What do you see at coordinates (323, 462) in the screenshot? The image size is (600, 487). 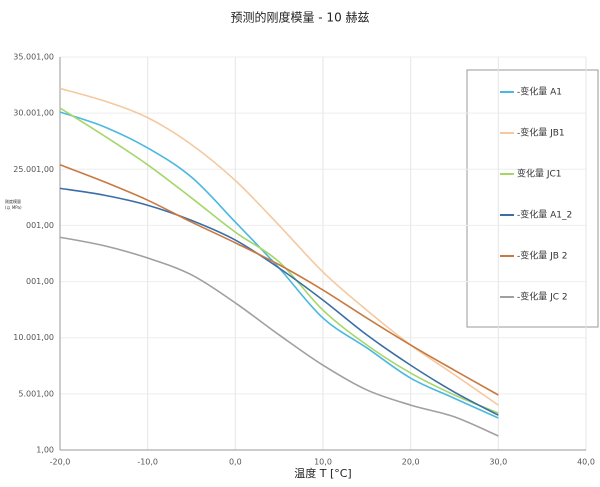 I see `x-tick-label: 10,0` at bounding box center [323, 462].